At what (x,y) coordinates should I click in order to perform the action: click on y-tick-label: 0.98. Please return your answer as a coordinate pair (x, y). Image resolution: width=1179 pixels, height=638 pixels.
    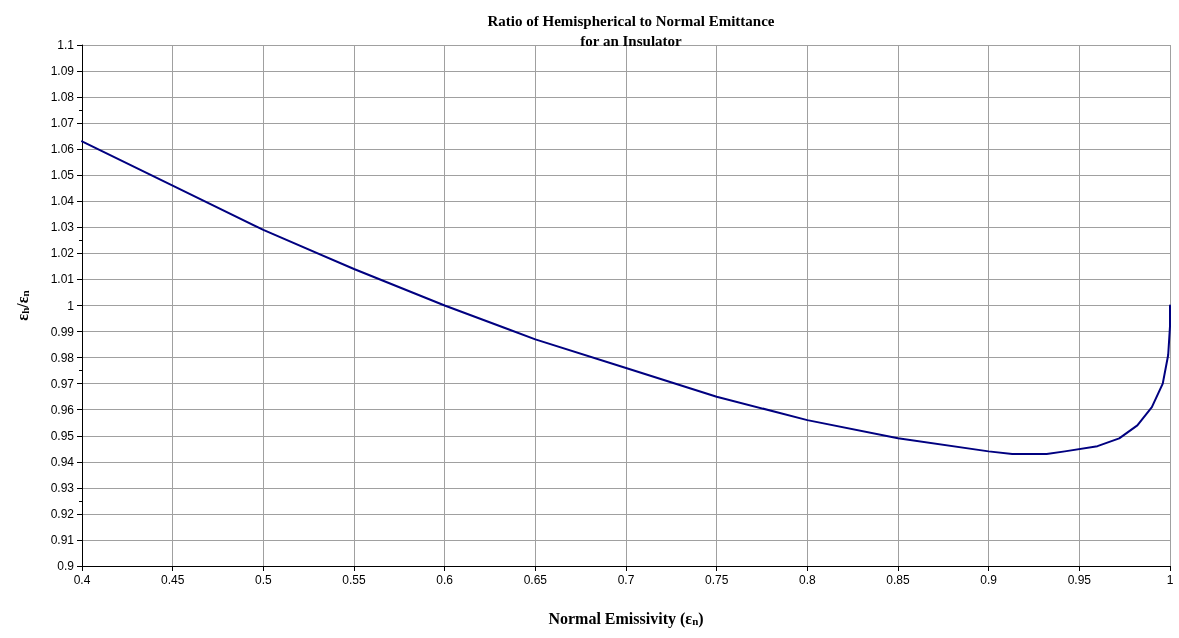
    Looking at the image, I should click on (62, 357).